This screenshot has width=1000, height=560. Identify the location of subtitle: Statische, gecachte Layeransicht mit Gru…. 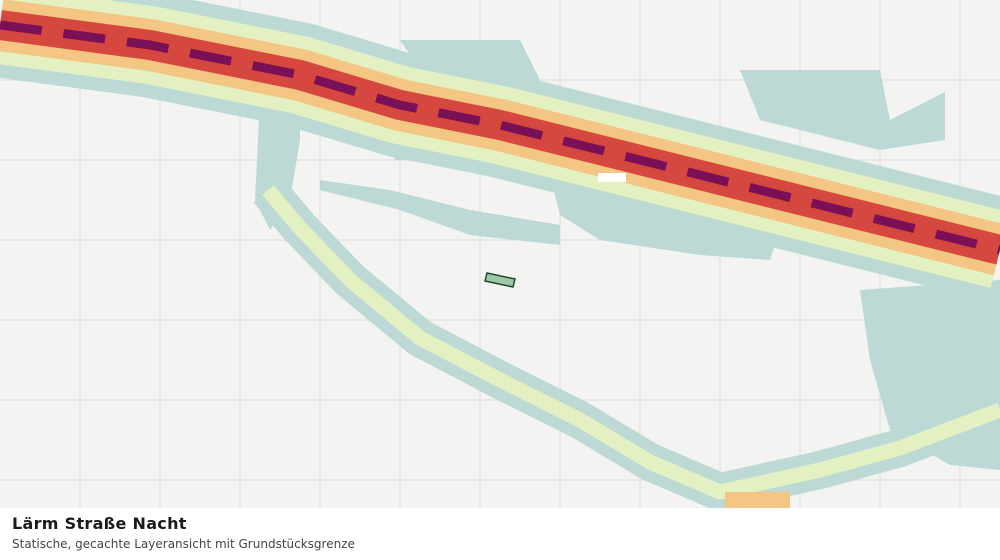
(183, 544).